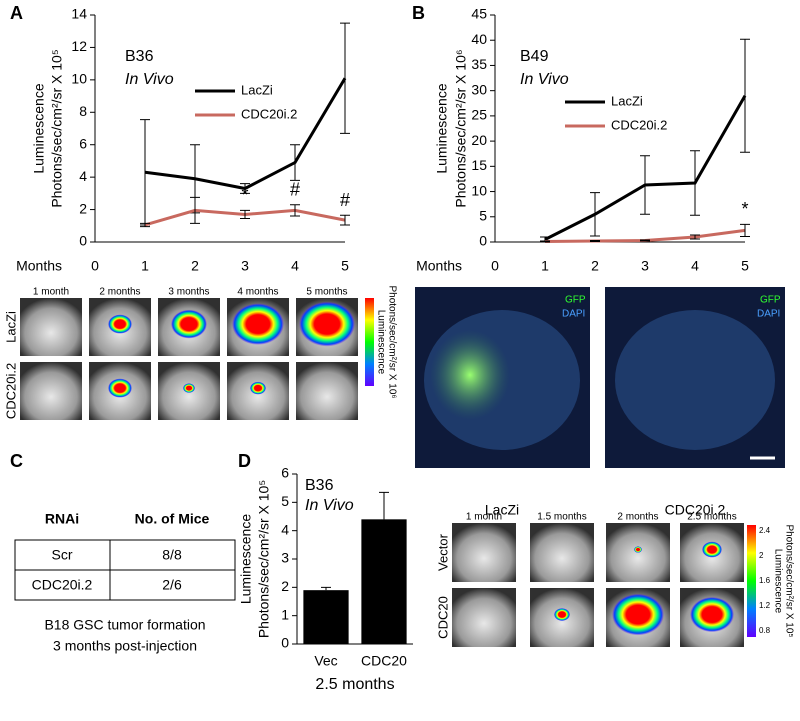  What do you see at coordinates (16, 461) in the screenshot?
I see `panel-label: C` at bounding box center [16, 461].